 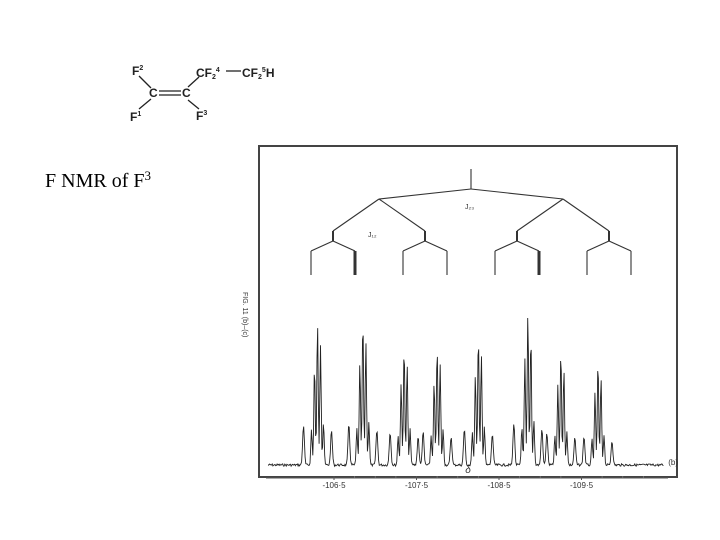 I want to click on x-tick-label: -109·5, so click(x=582, y=485).